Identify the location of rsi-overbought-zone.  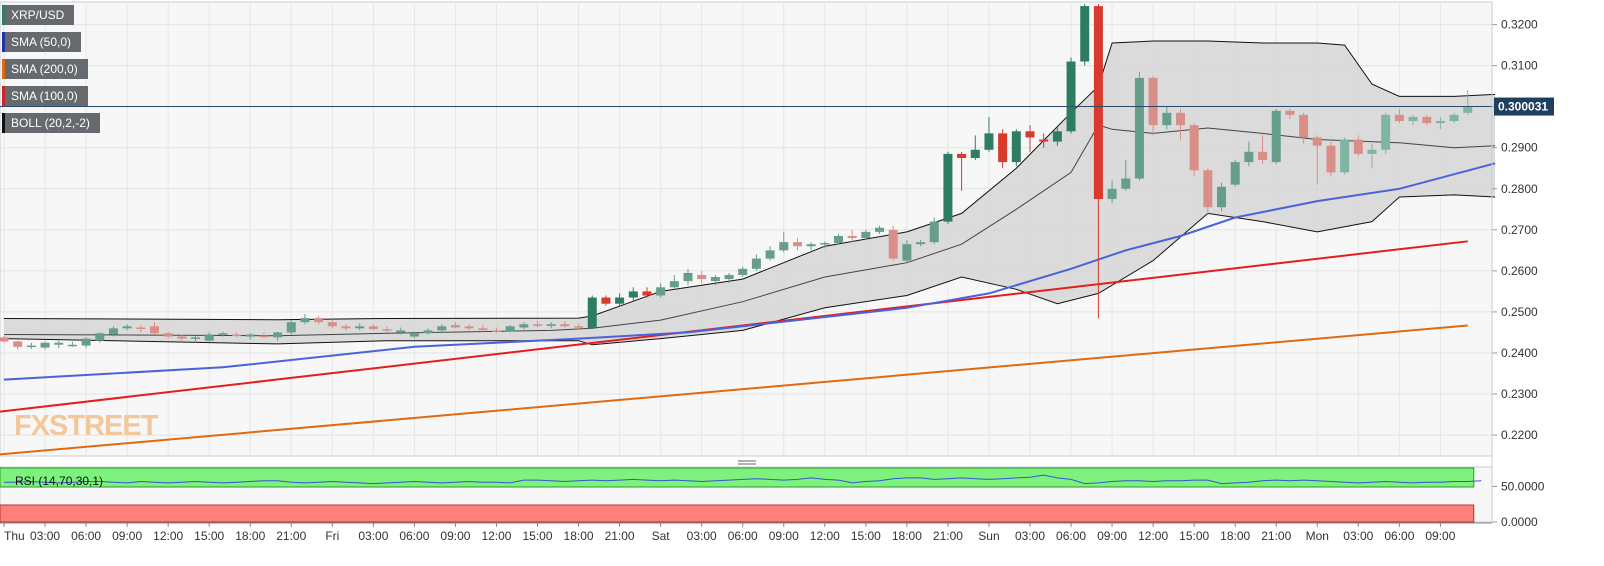
(737, 477).